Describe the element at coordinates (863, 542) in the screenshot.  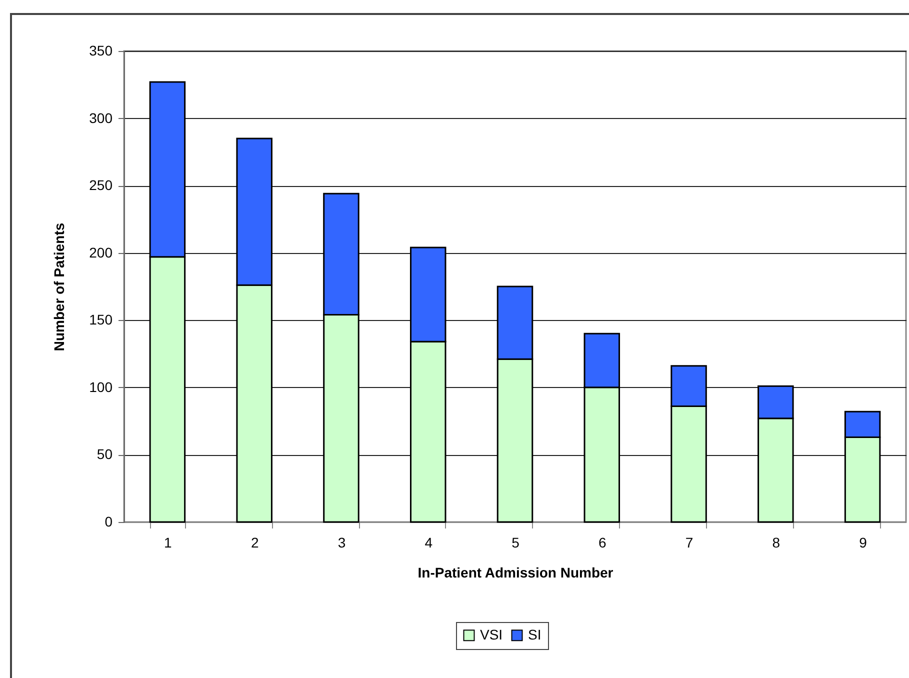
I see `x-tick-label: 9` at that location.